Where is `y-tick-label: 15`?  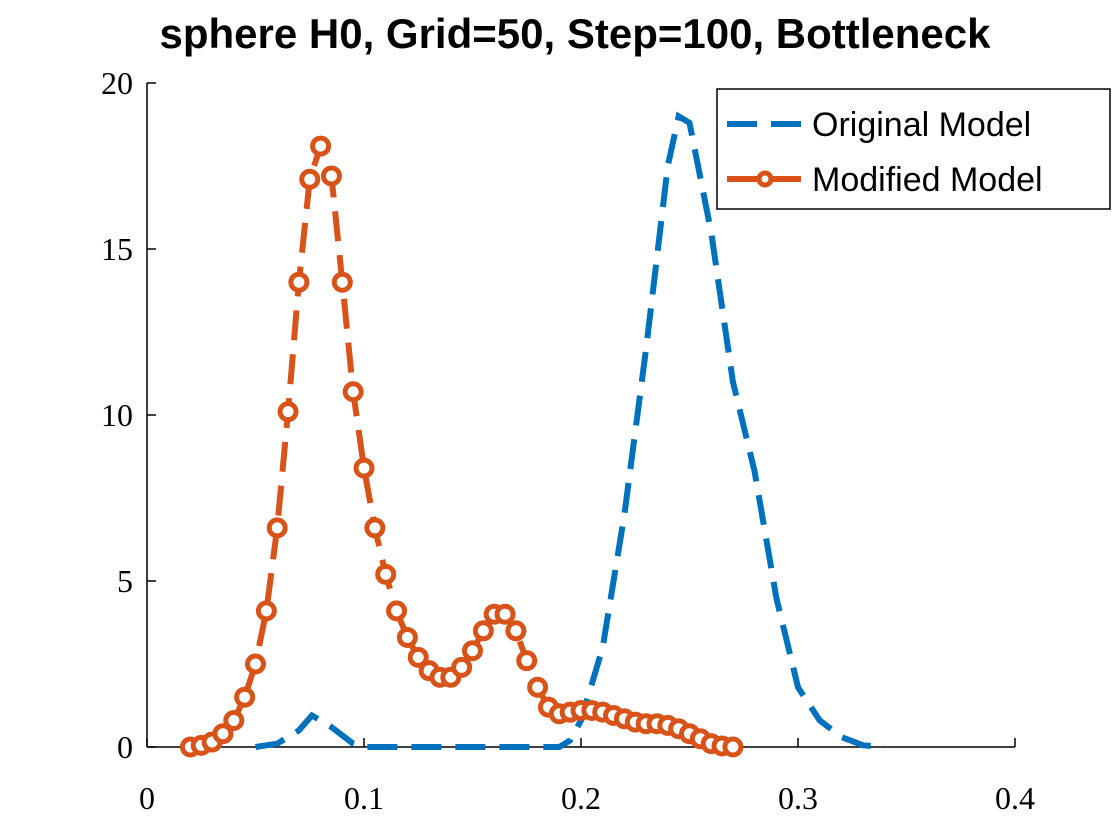
y-tick-label: 15 is located at coordinates (117, 249).